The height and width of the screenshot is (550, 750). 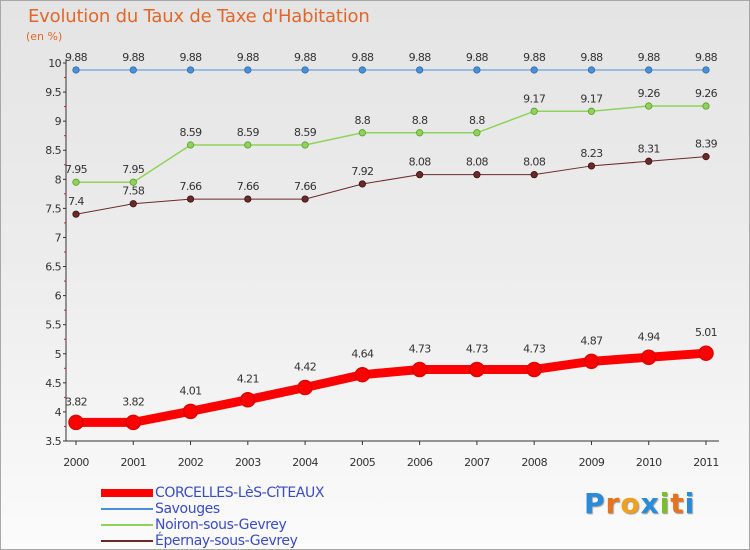 I want to click on logo-letter: r, so click(x=613, y=503).